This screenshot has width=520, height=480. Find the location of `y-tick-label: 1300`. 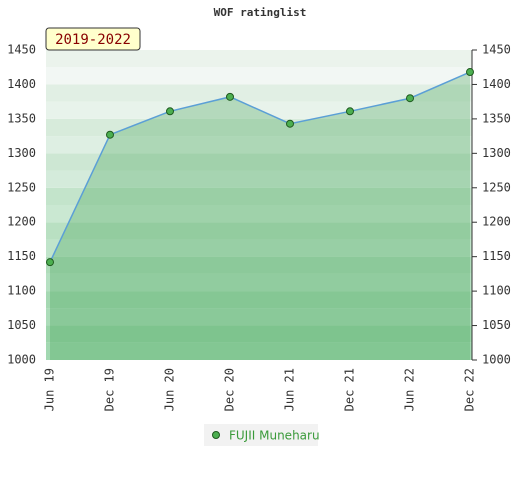

y-tick-label: 1300 is located at coordinates (21, 153).